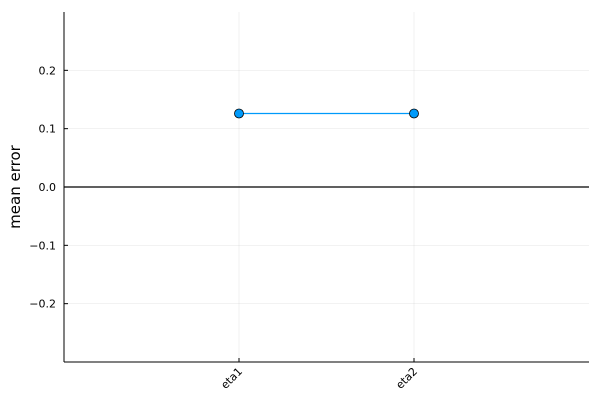 The height and width of the screenshot is (400, 600). I want to click on y-ticks: −0.2 −0.1 0.0 0.1 0.2, so click(48, 187).